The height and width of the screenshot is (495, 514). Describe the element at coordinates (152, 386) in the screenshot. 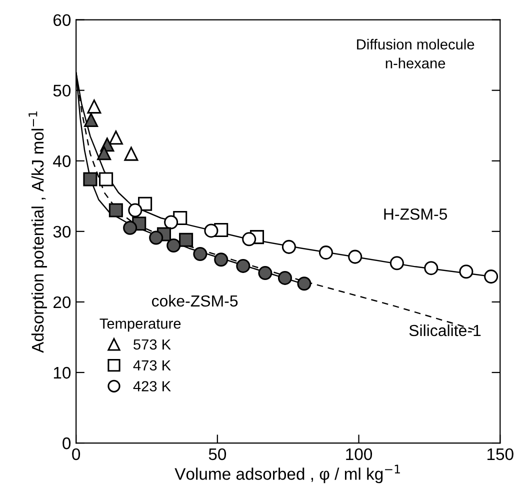

I see `legend-label: 423 K` at that location.